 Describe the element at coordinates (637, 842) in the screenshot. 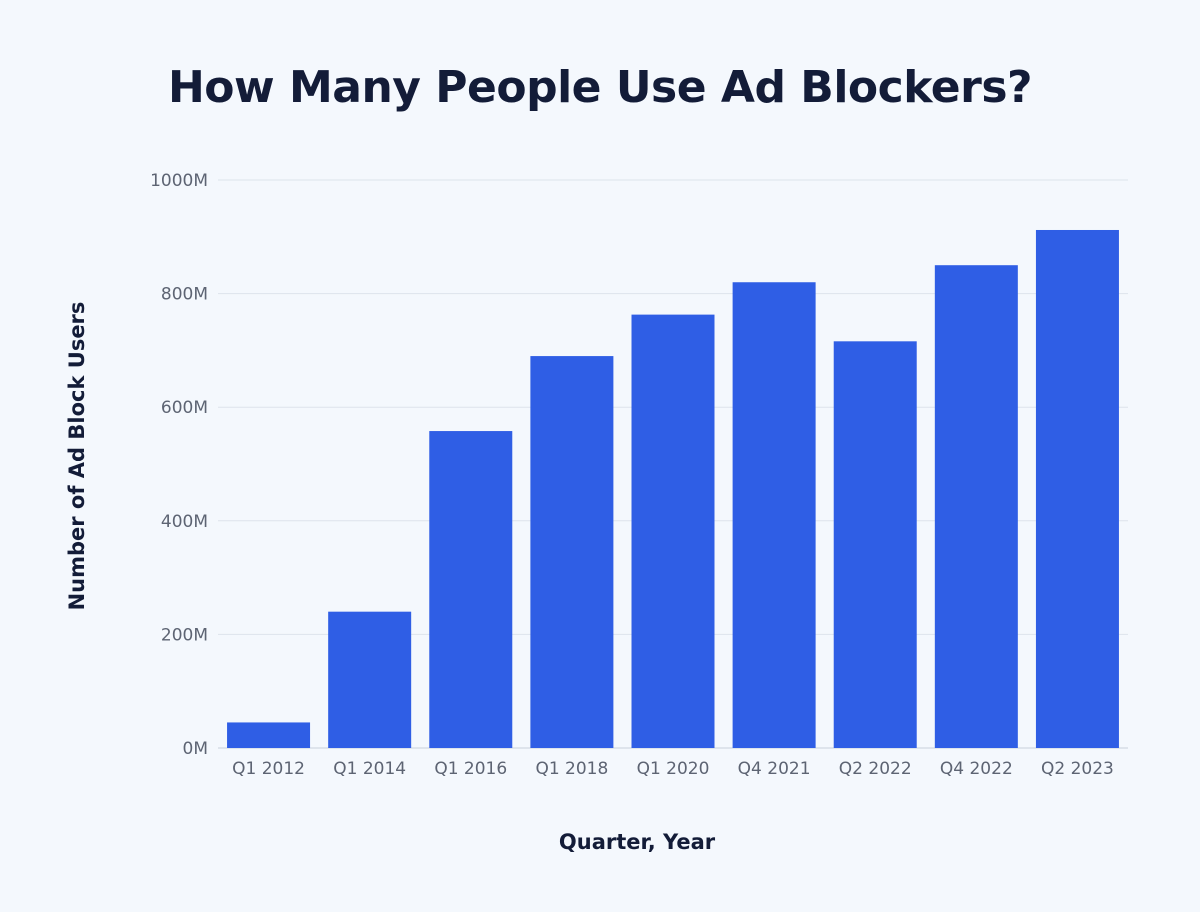

I see `x-axis-label: Quarter, Year` at that location.